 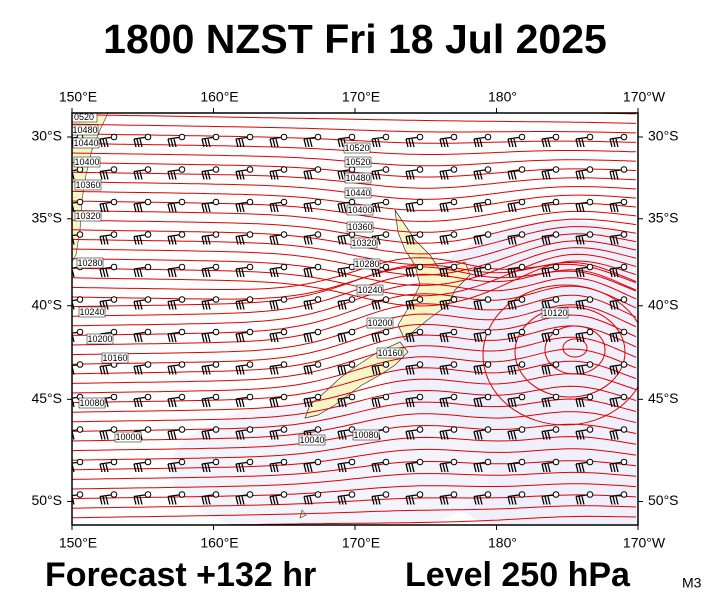 I want to click on contour-label: 0520, so click(x=84, y=117).